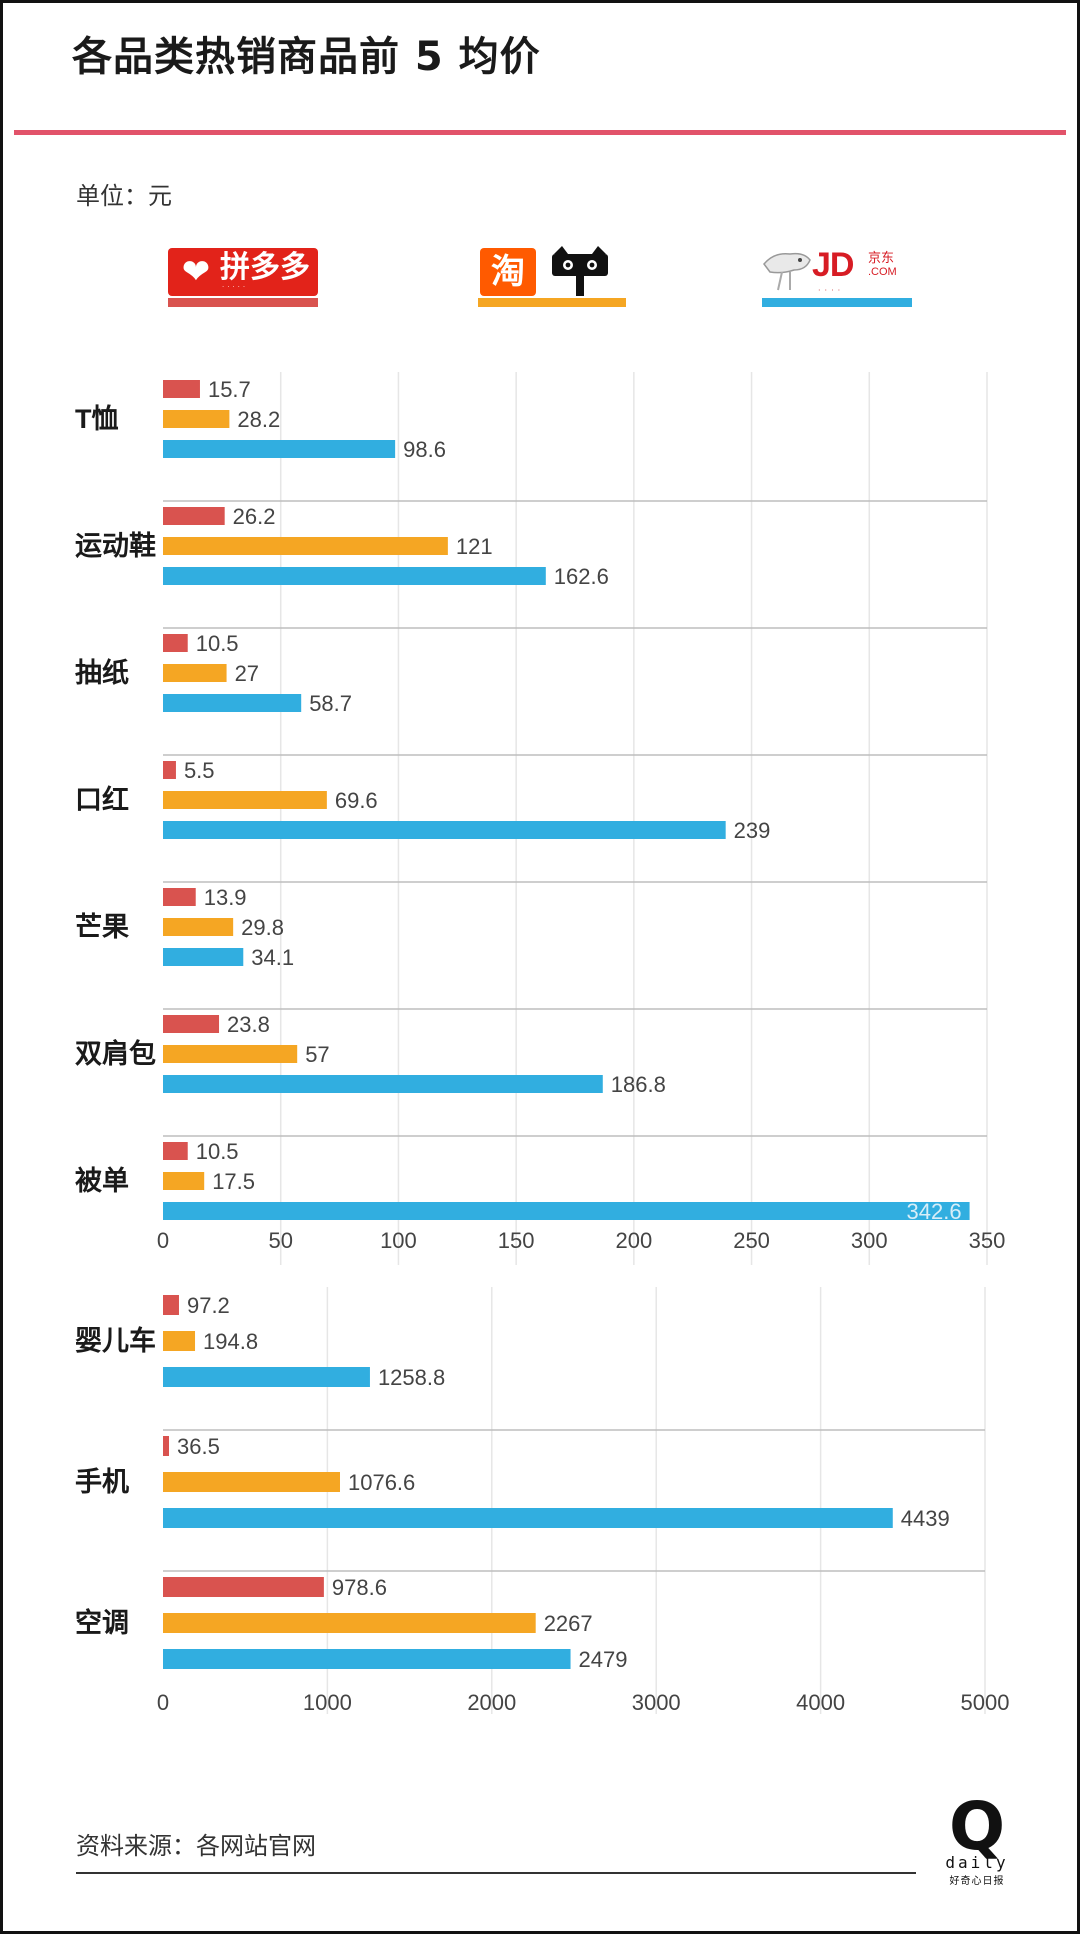 This screenshot has width=1080, height=1934. What do you see at coordinates (568, 1623) in the screenshot?
I see `bar-value-label: 2267` at bounding box center [568, 1623].